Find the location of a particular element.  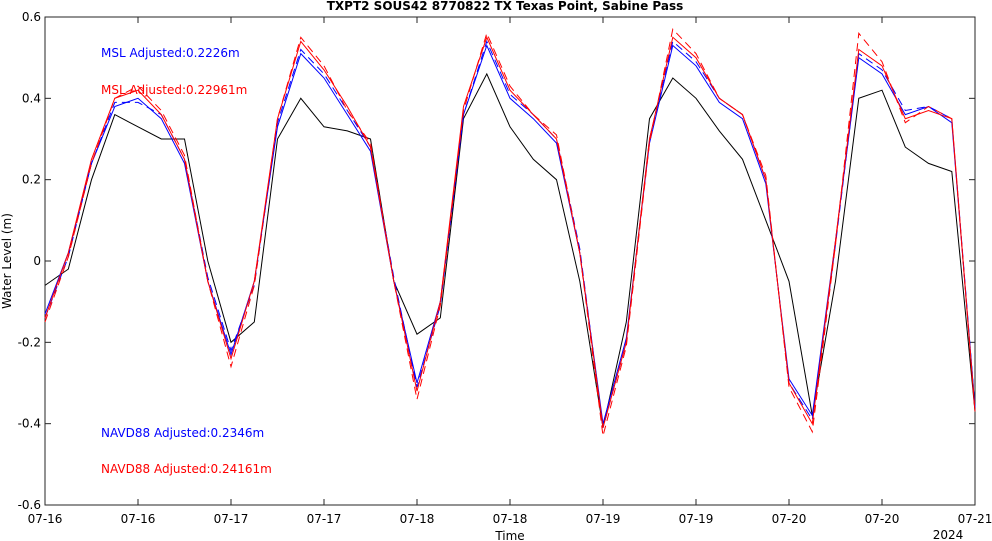

annotation: NAVD88 Adjusted:0.2346m is located at coordinates (182, 433).